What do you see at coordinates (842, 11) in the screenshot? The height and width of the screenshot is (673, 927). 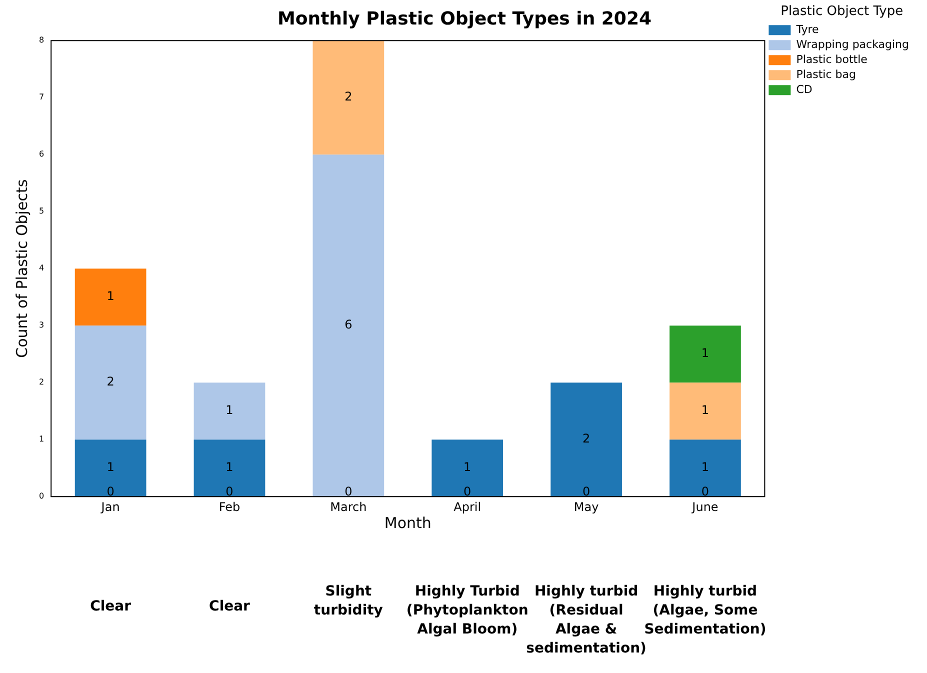 I see `legend-title: Plastic Object Type` at bounding box center [842, 11].